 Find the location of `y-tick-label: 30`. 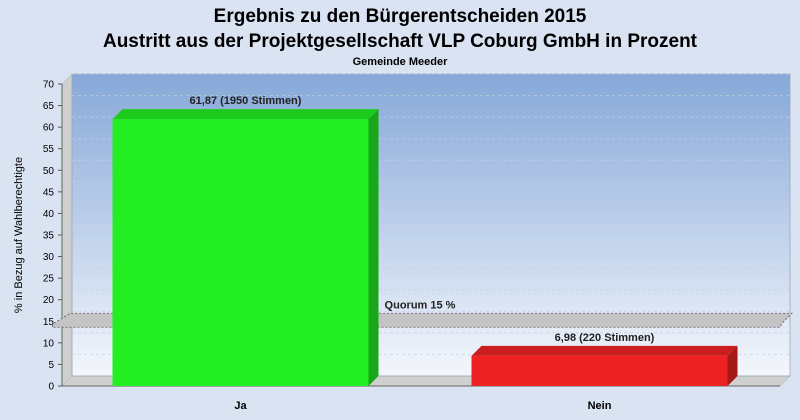

y-tick-label: 30 is located at coordinates (49, 257).